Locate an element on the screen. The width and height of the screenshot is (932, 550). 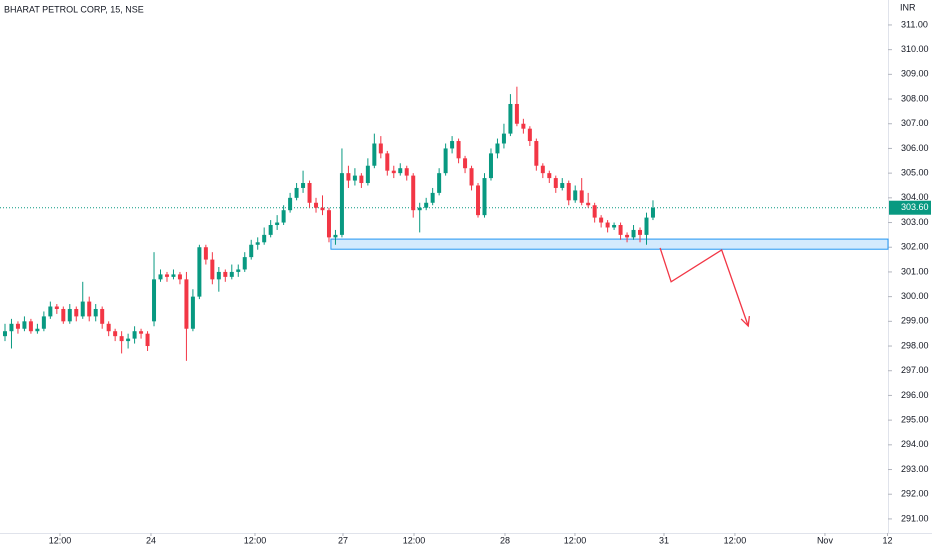
last-price-badge is located at coordinates (910, 207).